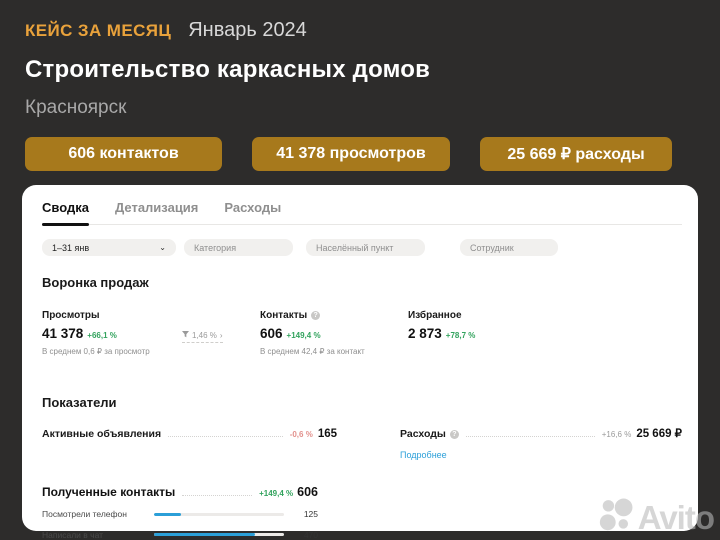 Image resolution: width=720 pixels, height=540 pixels. I want to click on views-to-contacts-conversion: 1,46 % ›, so click(202, 337).